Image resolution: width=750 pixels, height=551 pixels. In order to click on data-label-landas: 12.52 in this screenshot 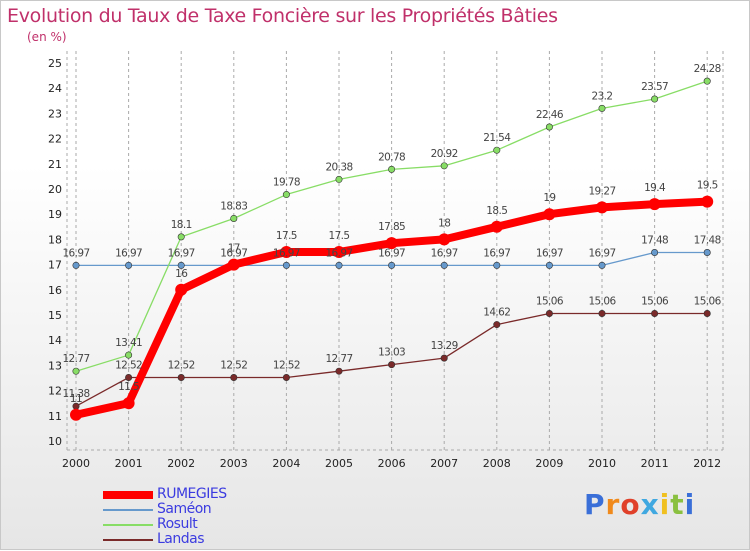, I will do `click(181, 365)`.